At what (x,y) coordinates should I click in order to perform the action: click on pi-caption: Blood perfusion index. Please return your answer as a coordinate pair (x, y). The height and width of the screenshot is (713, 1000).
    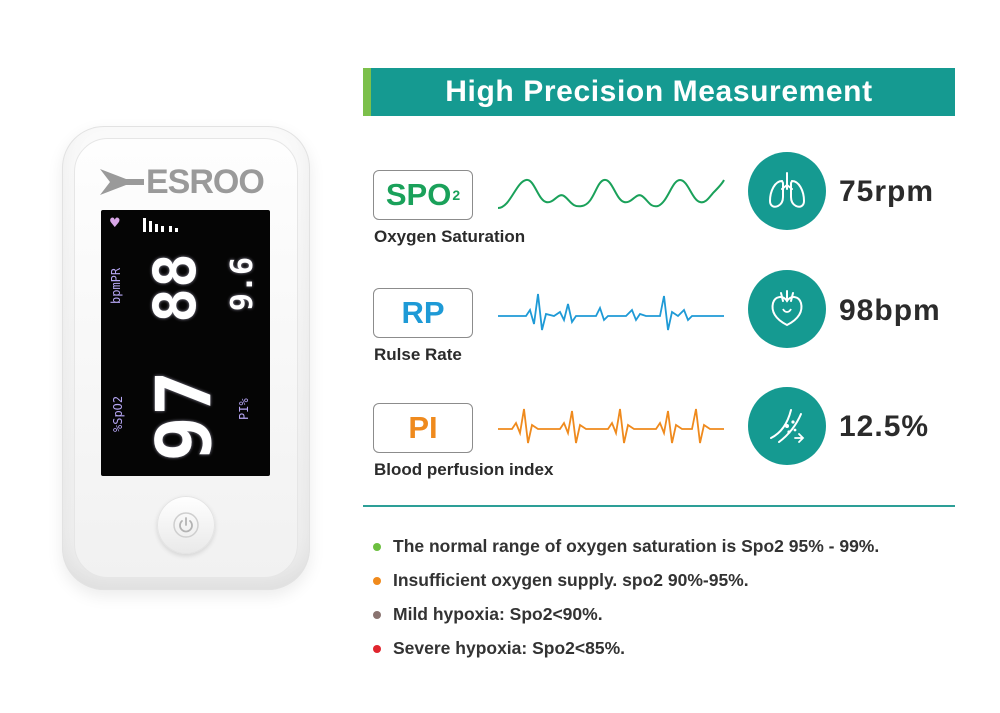
    Looking at the image, I should click on (464, 469).